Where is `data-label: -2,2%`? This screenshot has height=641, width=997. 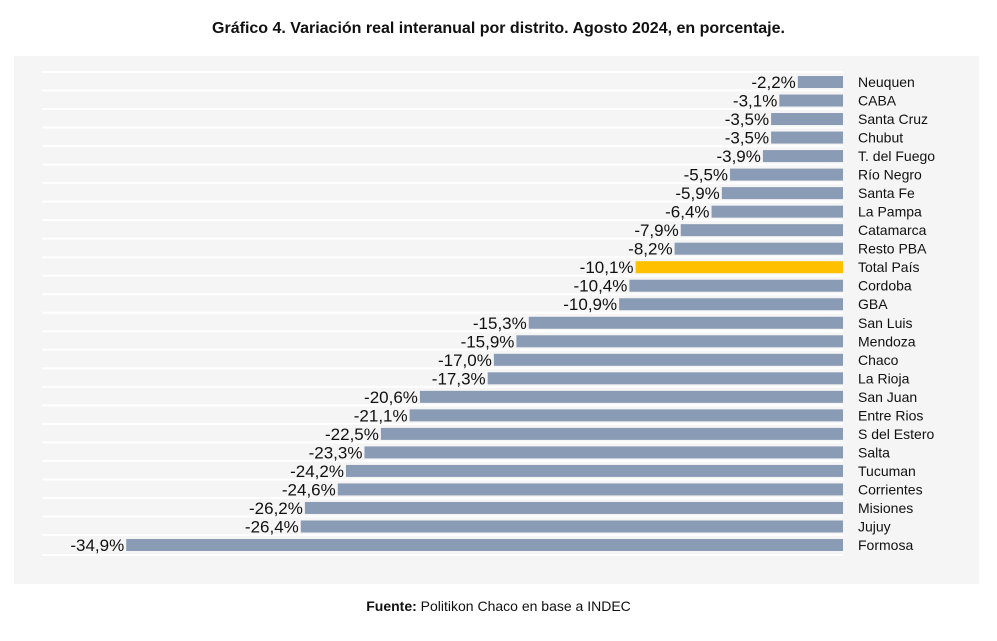
data-label: -2,2% is located at coordinates (773, 82).